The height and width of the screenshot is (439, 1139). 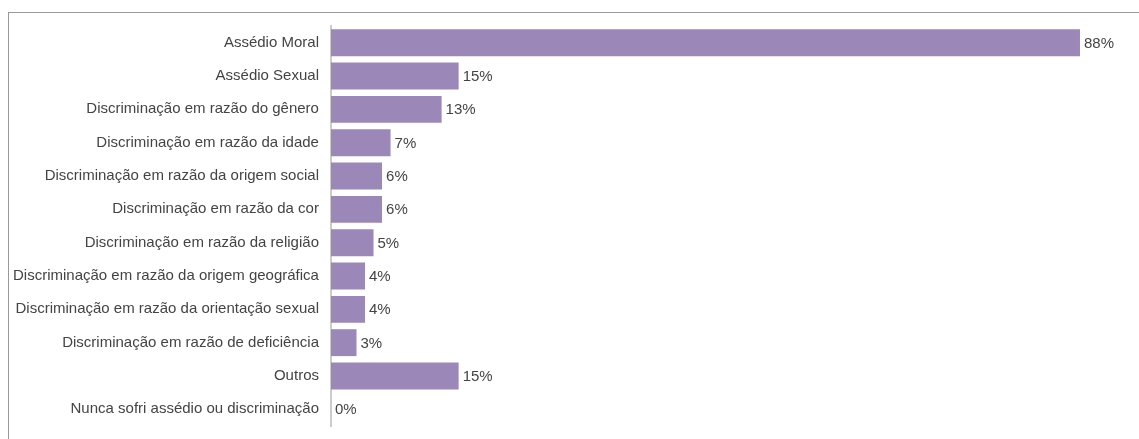 I want to click on y-tick-label: Assédio Sexual, so click(x=267, y=75).